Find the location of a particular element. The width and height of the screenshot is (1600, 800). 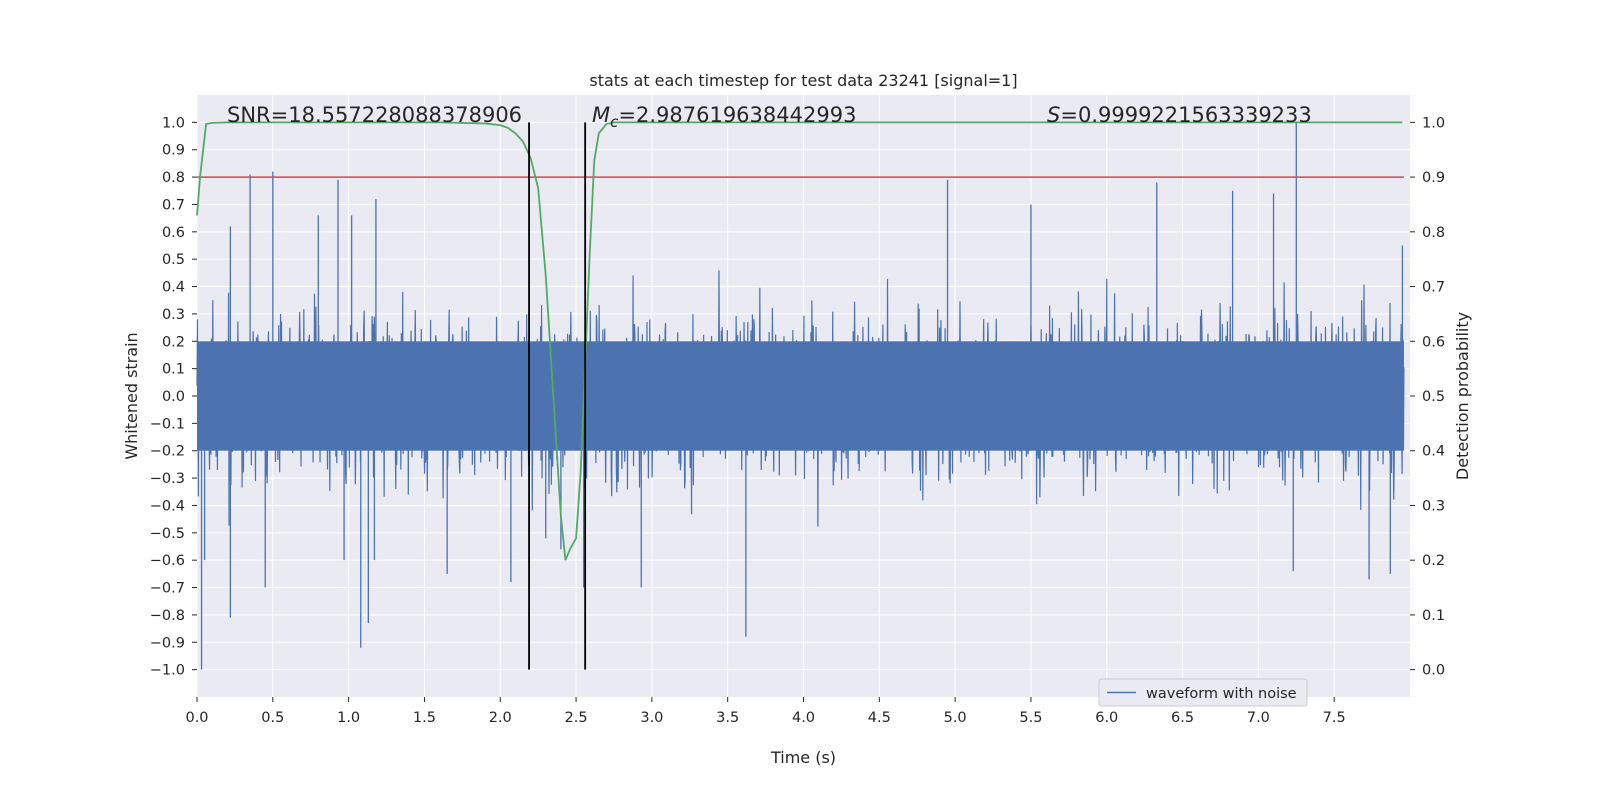

s-value: 0.9999221563339233 is located at coordinates (1195, 115).